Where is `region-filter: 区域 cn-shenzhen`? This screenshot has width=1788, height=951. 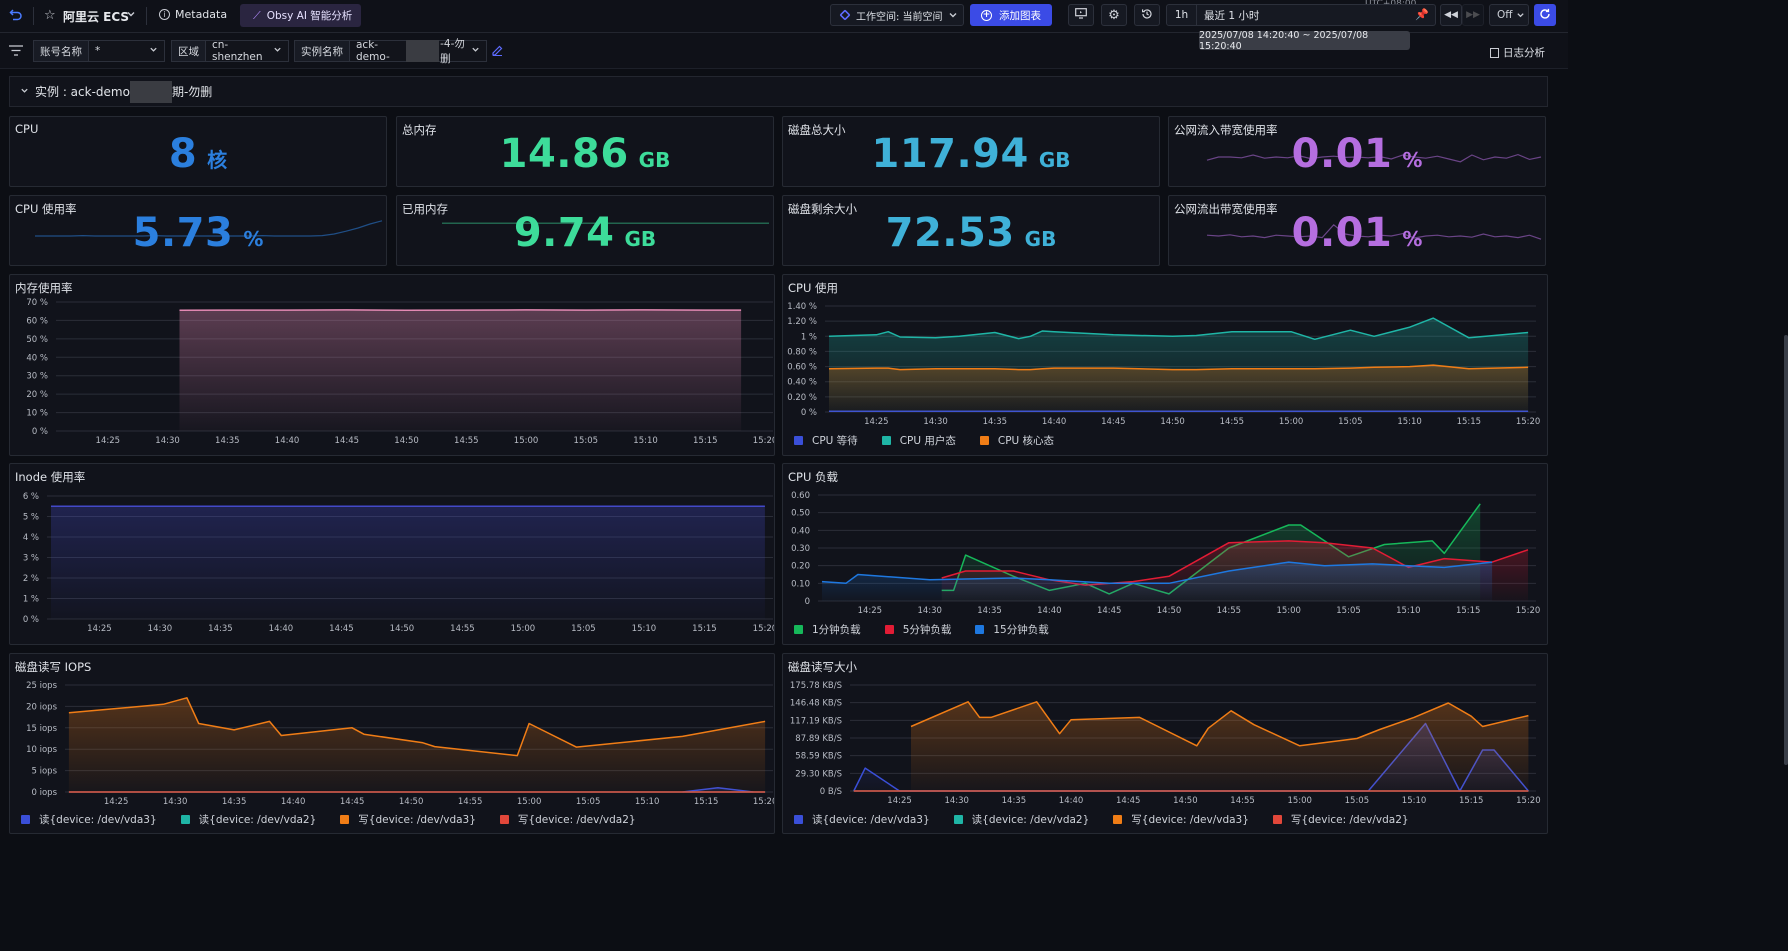
region-filter: 区域 cn-shenzhen is located at coordinates (230, 51).